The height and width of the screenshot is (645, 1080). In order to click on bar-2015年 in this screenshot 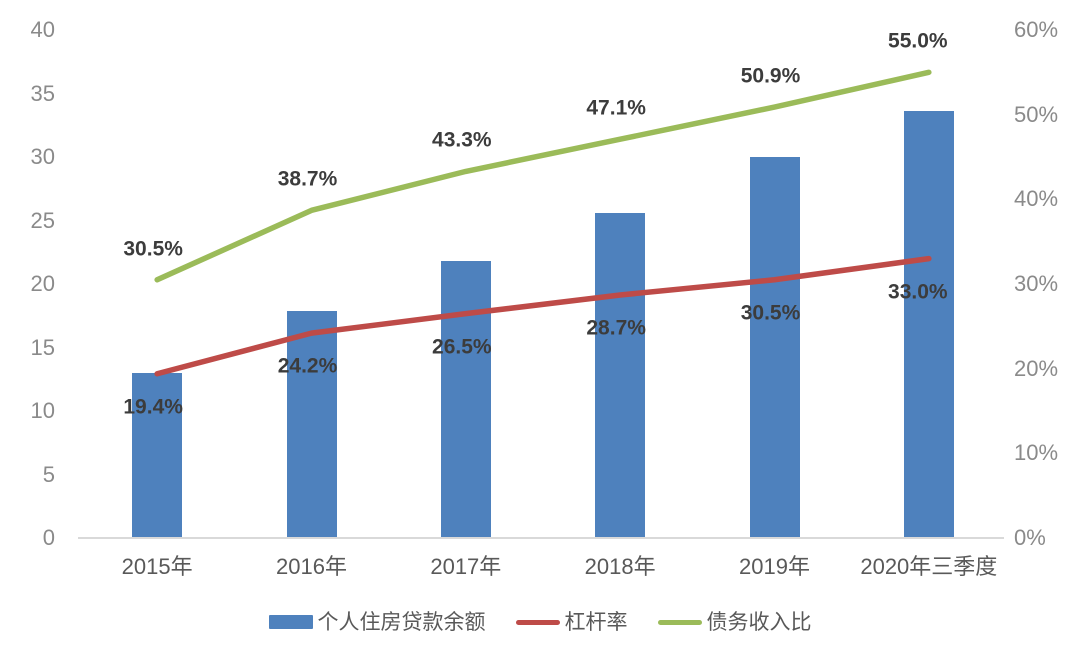, I will do `click(157, 455)`.